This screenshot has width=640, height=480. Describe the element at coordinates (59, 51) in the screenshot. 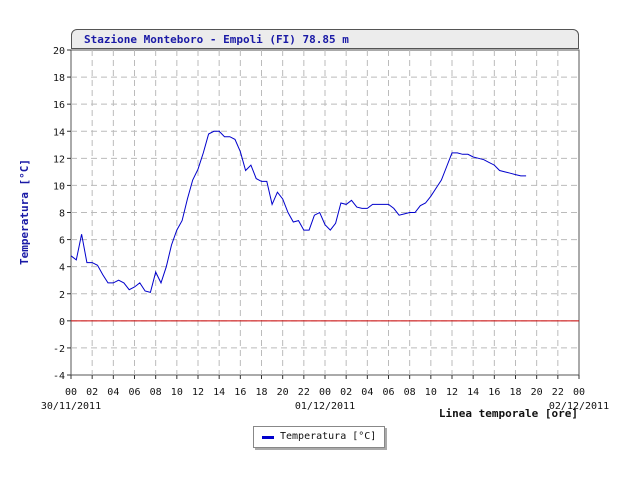

I see `y-tick-label: 20` at that location.